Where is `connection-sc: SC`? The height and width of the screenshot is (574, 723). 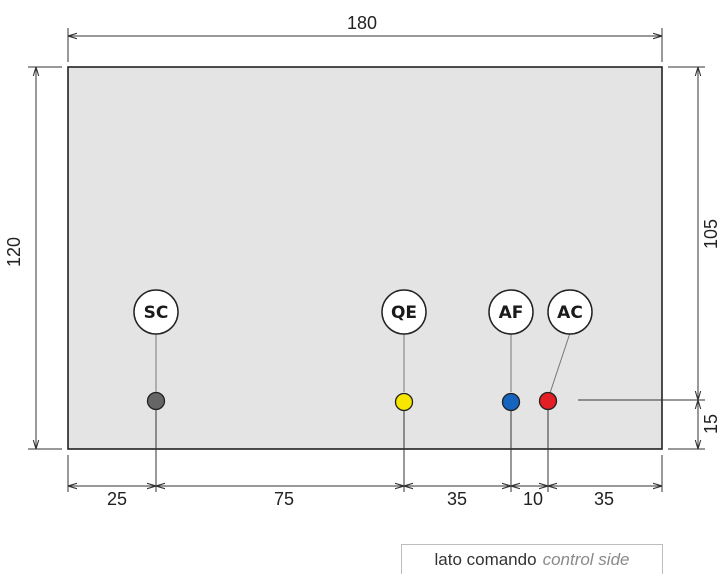 connection-sc: SC is located at coordinates (156, 350).